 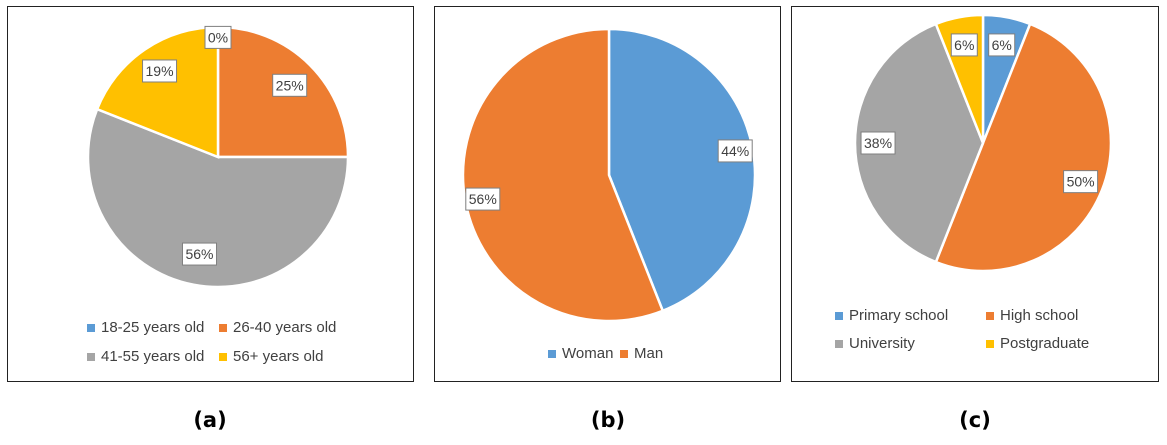 I want to click on legend-item: 18-25 years old, so click(x=145, y=327).